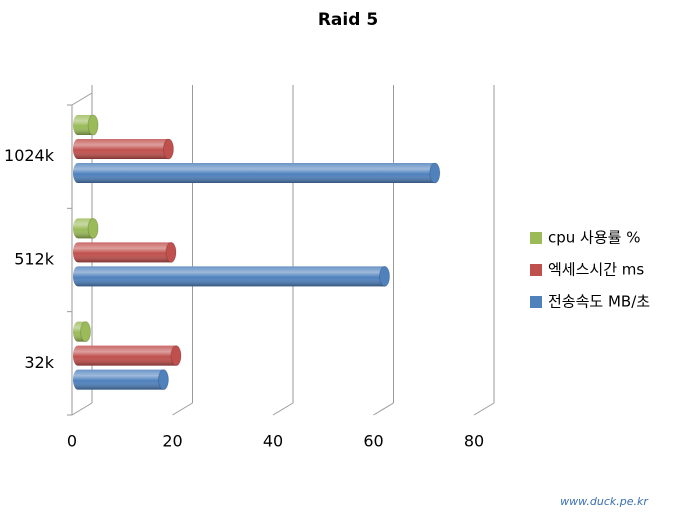  Describe the element at coordinates (82, 99) in the screenshot. I see `wall-edge` at that location.